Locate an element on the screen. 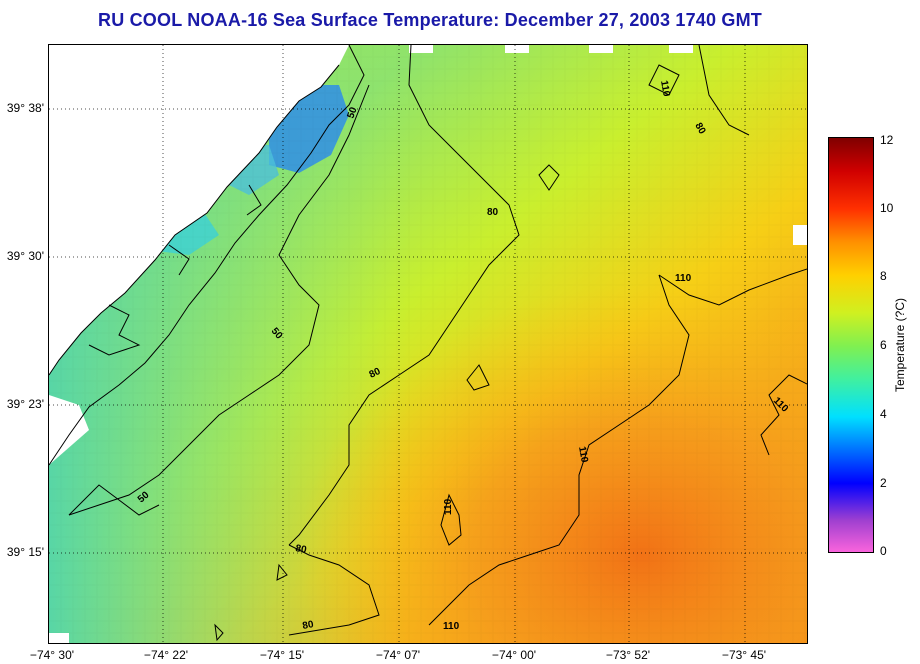 Image resolution: width=920 pixels, height=664 pixels. coastline-inner is located at coordinates (194, 220).